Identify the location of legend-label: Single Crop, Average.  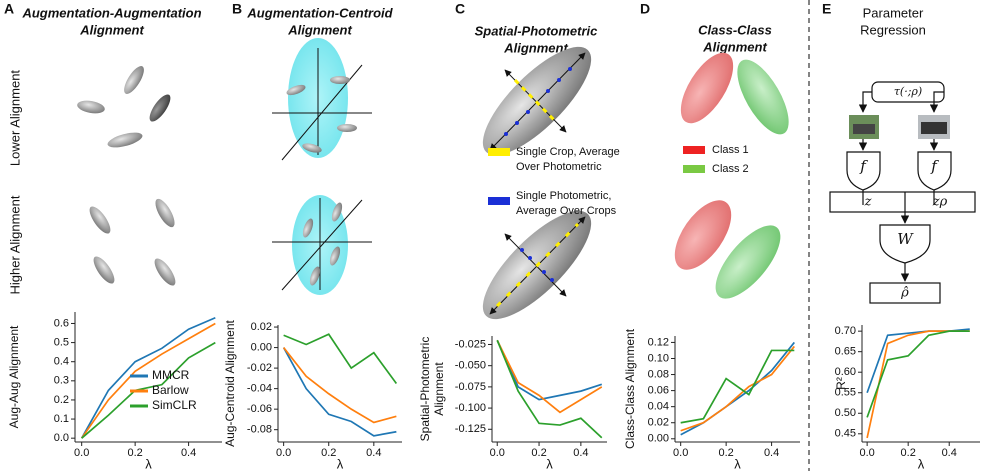
(568, 152).